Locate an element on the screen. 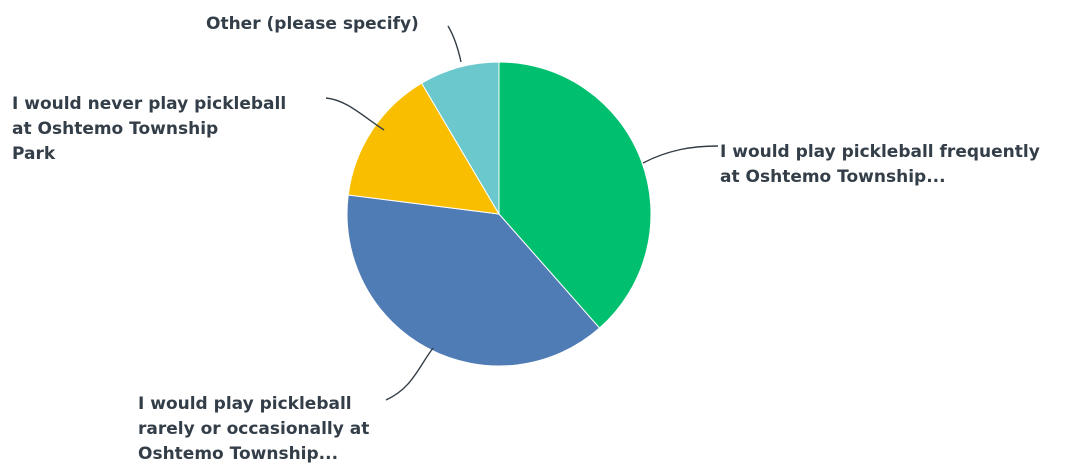 Image resolution: width=1089 pixels, height=476 pixels. slice-never-play is located at coordinates (423, 148).